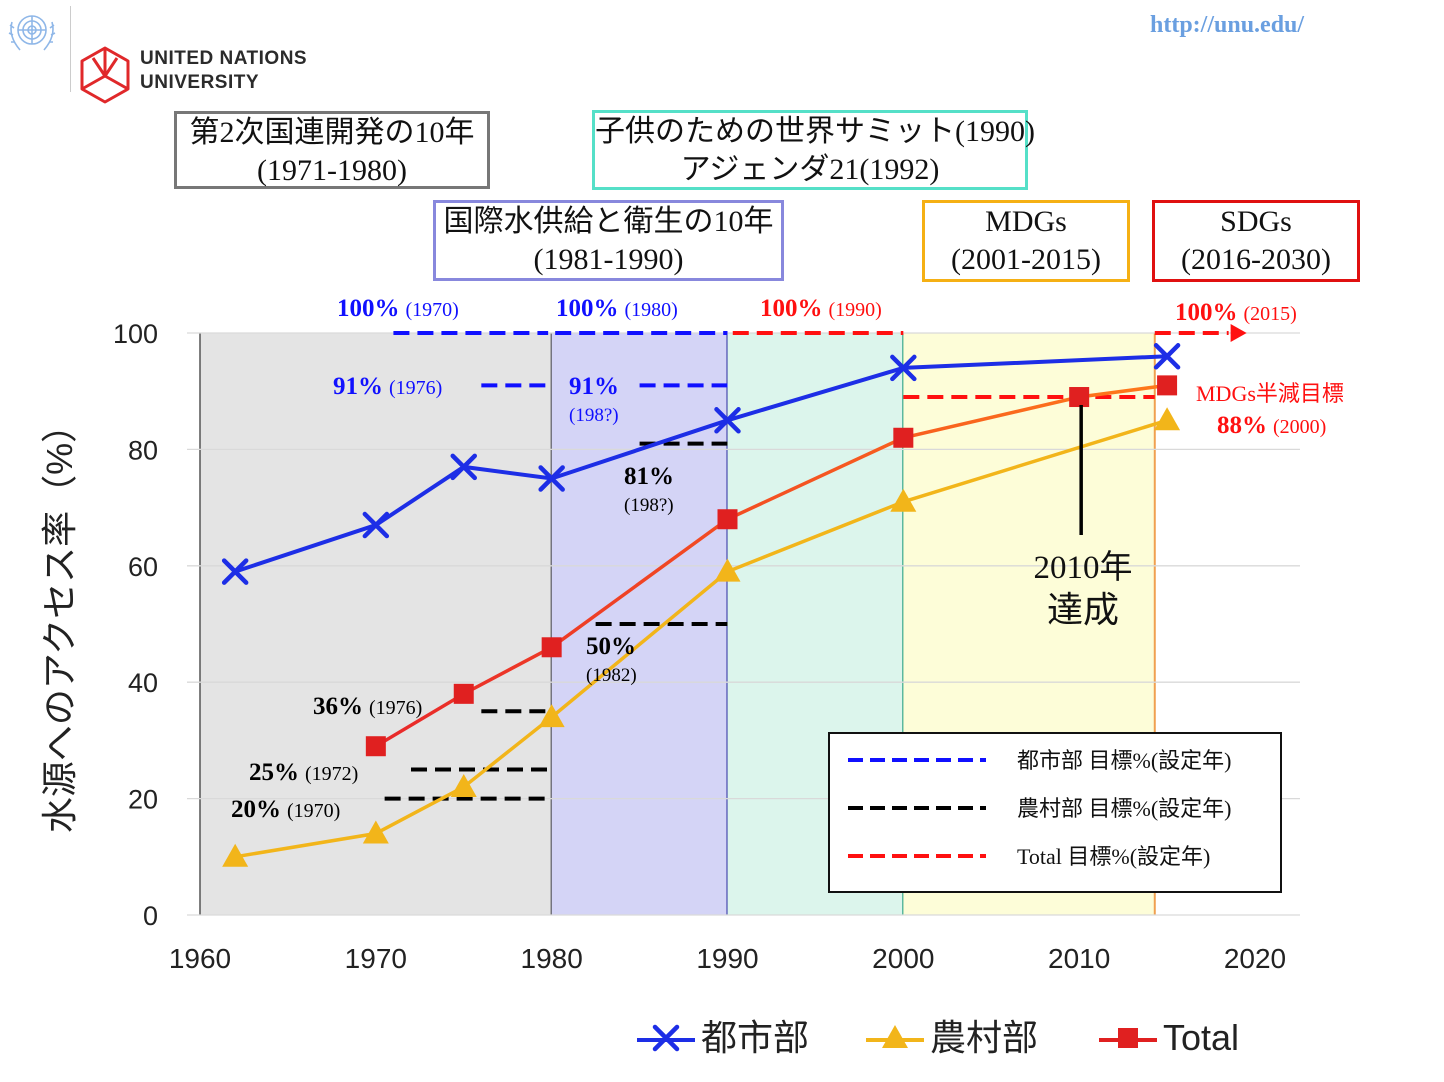  I want to click on annotation-urban-100-1980: 100% (1980), so click(617, 308).